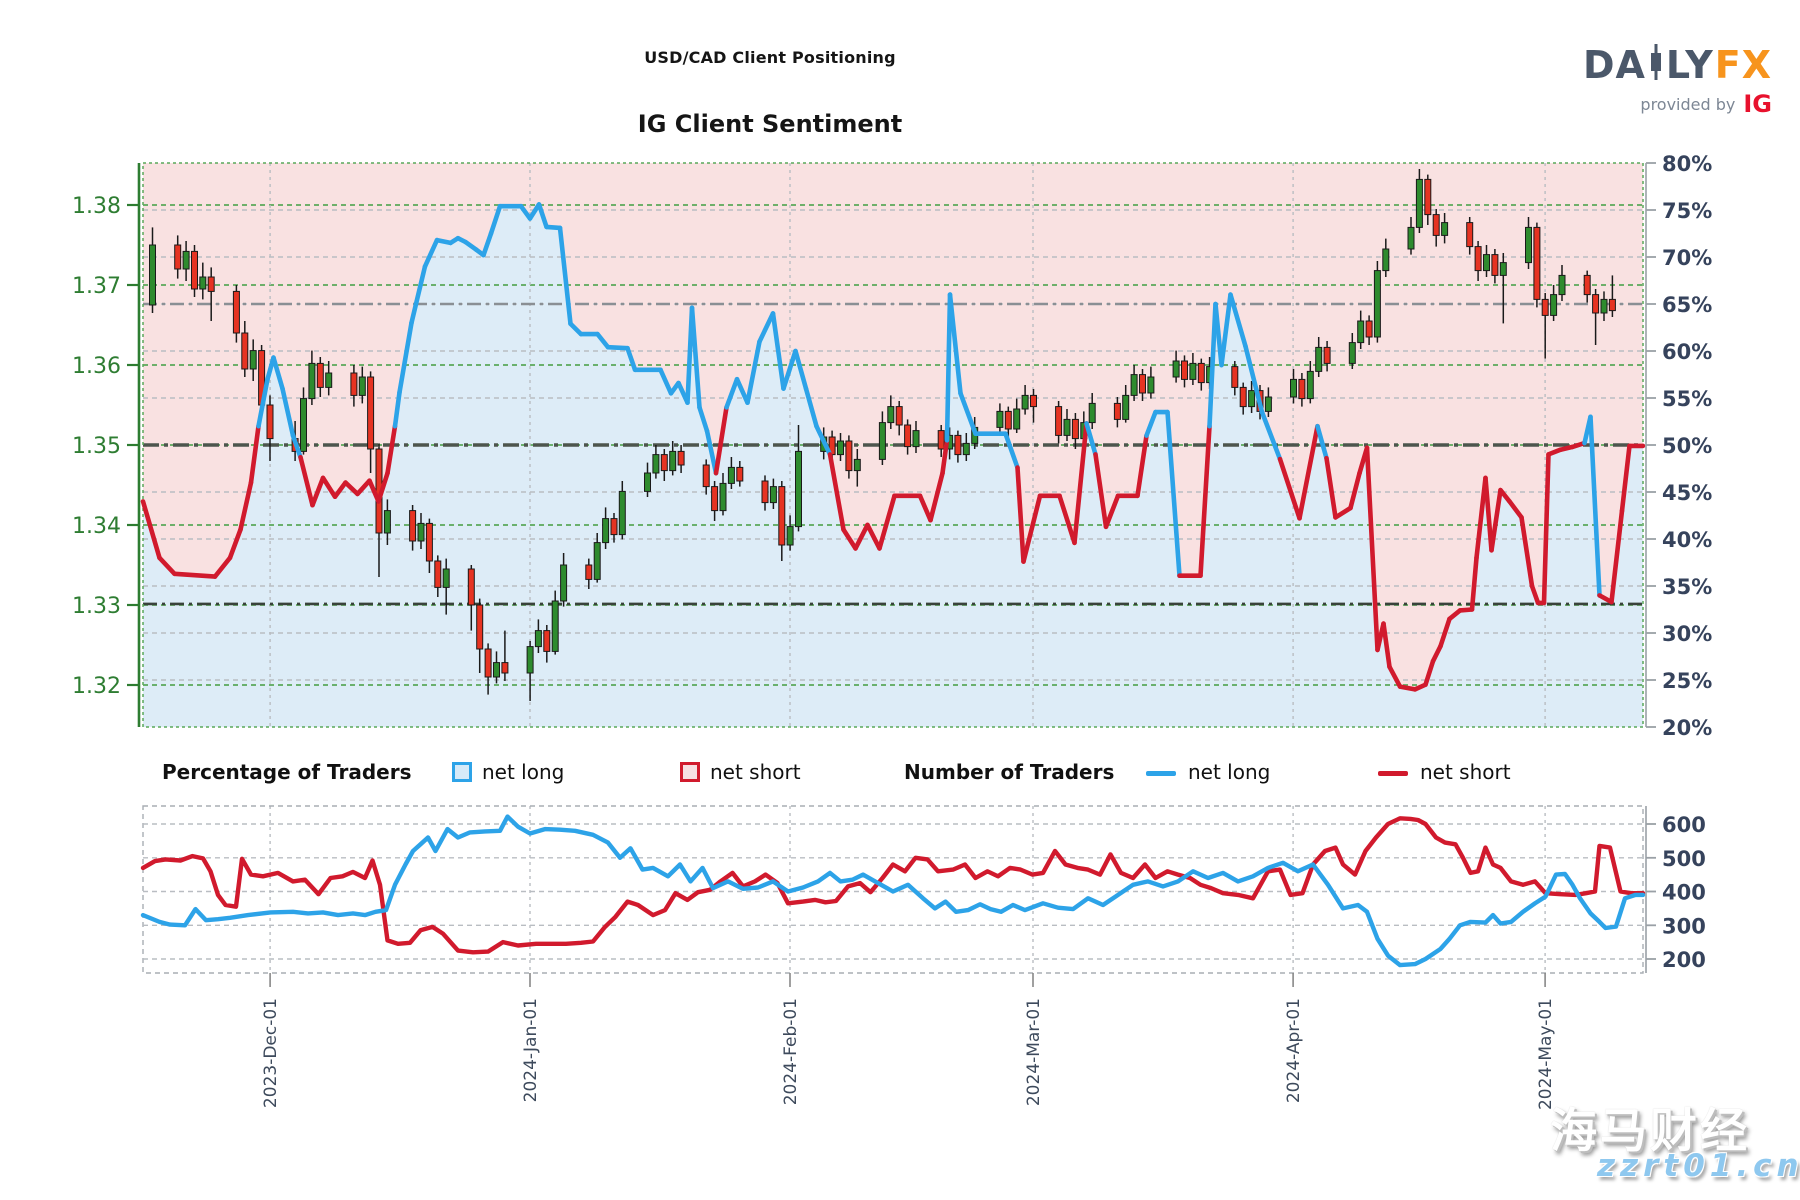 This screenshot has width=1800, height=1200. I want to click on traders-net-short-line, so click(893, 885).